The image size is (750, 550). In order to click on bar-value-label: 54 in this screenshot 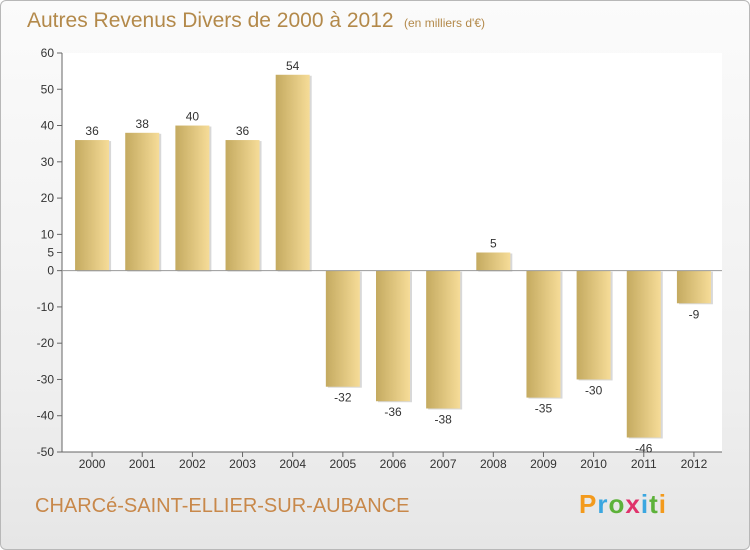, I will do `click(293, 66)`.